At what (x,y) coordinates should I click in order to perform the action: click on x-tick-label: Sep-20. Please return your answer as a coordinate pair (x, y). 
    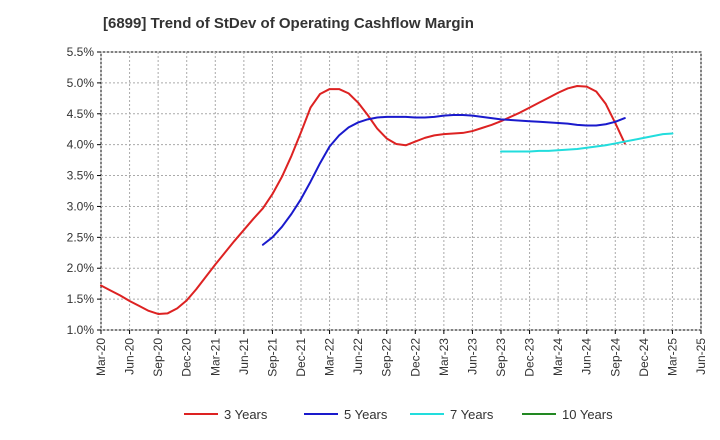
    Looking at the image, I should click on (158, 357).